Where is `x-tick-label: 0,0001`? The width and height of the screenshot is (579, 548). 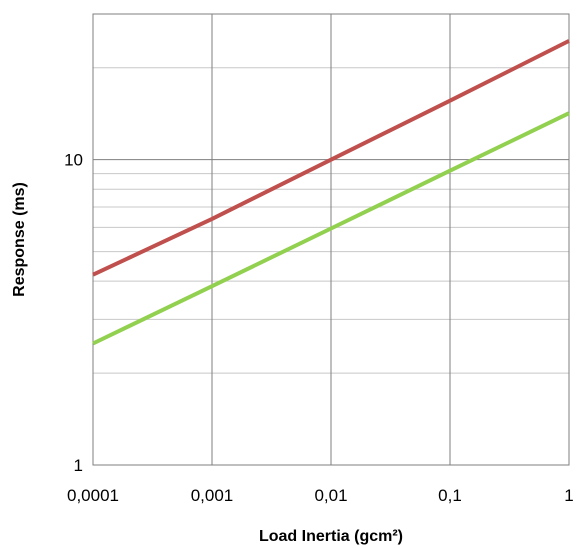
x-tick-label: 0,0001 is located at coordinates (93, 495).